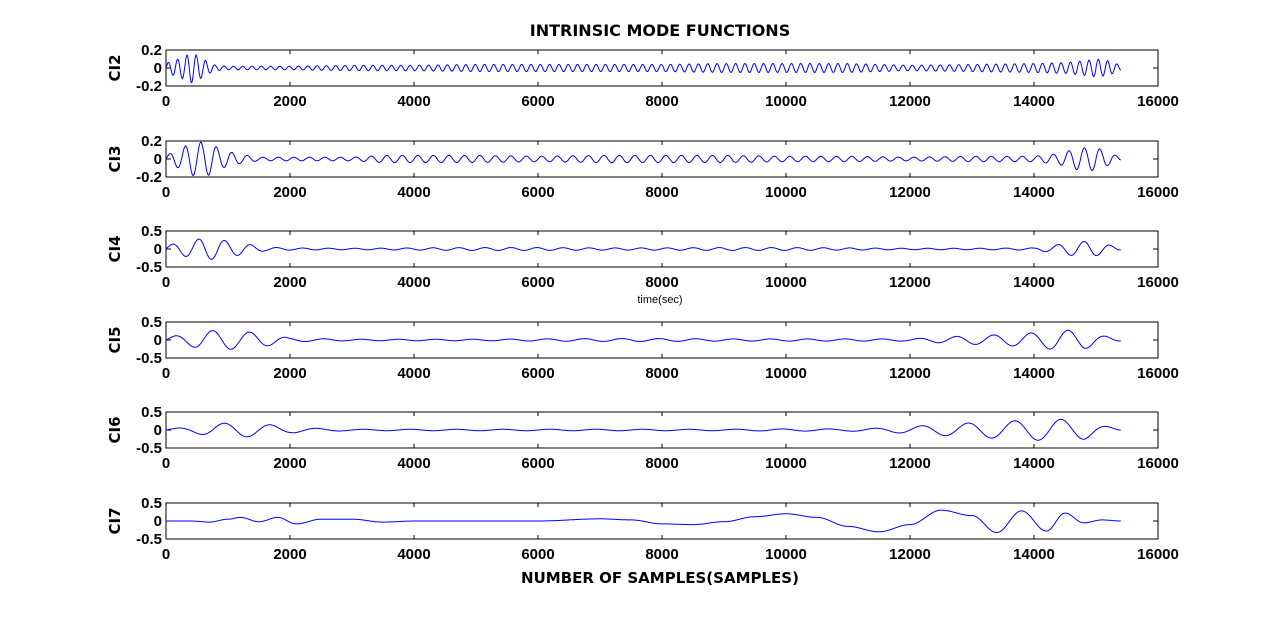 This screenshot has width=1280, height=636. I want to click on y-axis-label: CI2, so click(115, 67).